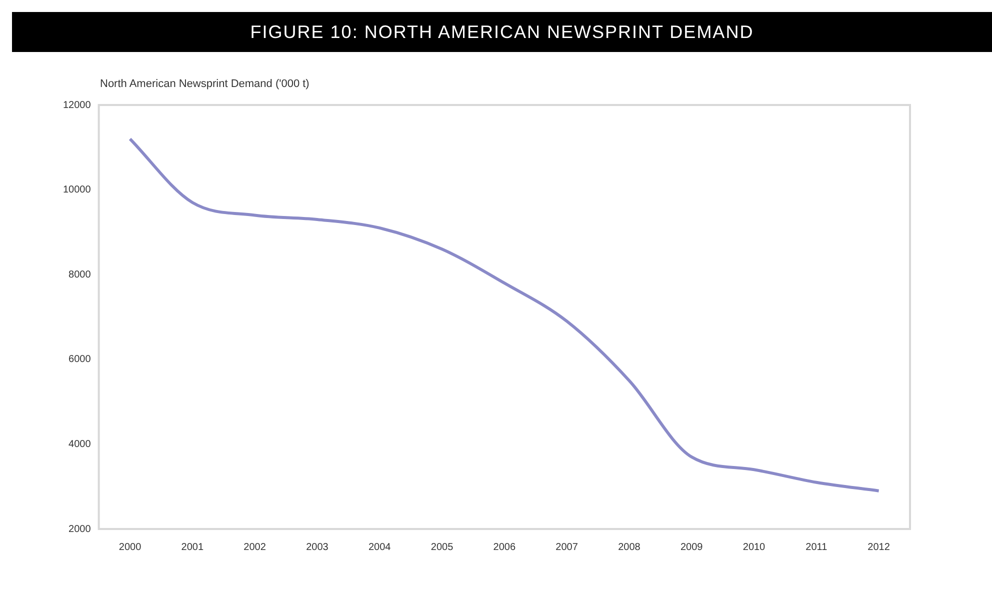  I want to click on x-tick-label: 2006, so click(504, 547).